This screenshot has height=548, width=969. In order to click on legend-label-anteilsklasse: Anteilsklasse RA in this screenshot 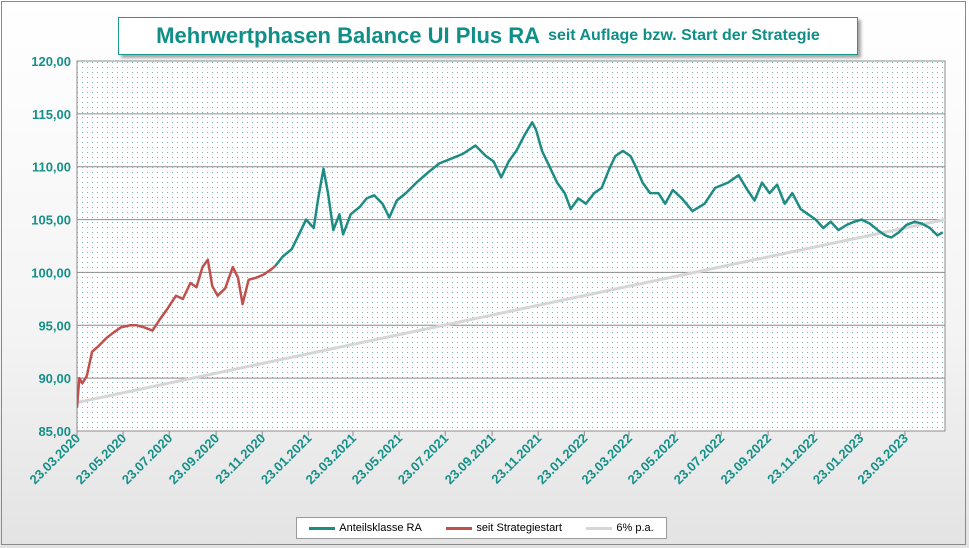, I will do `click(380, 528)`.